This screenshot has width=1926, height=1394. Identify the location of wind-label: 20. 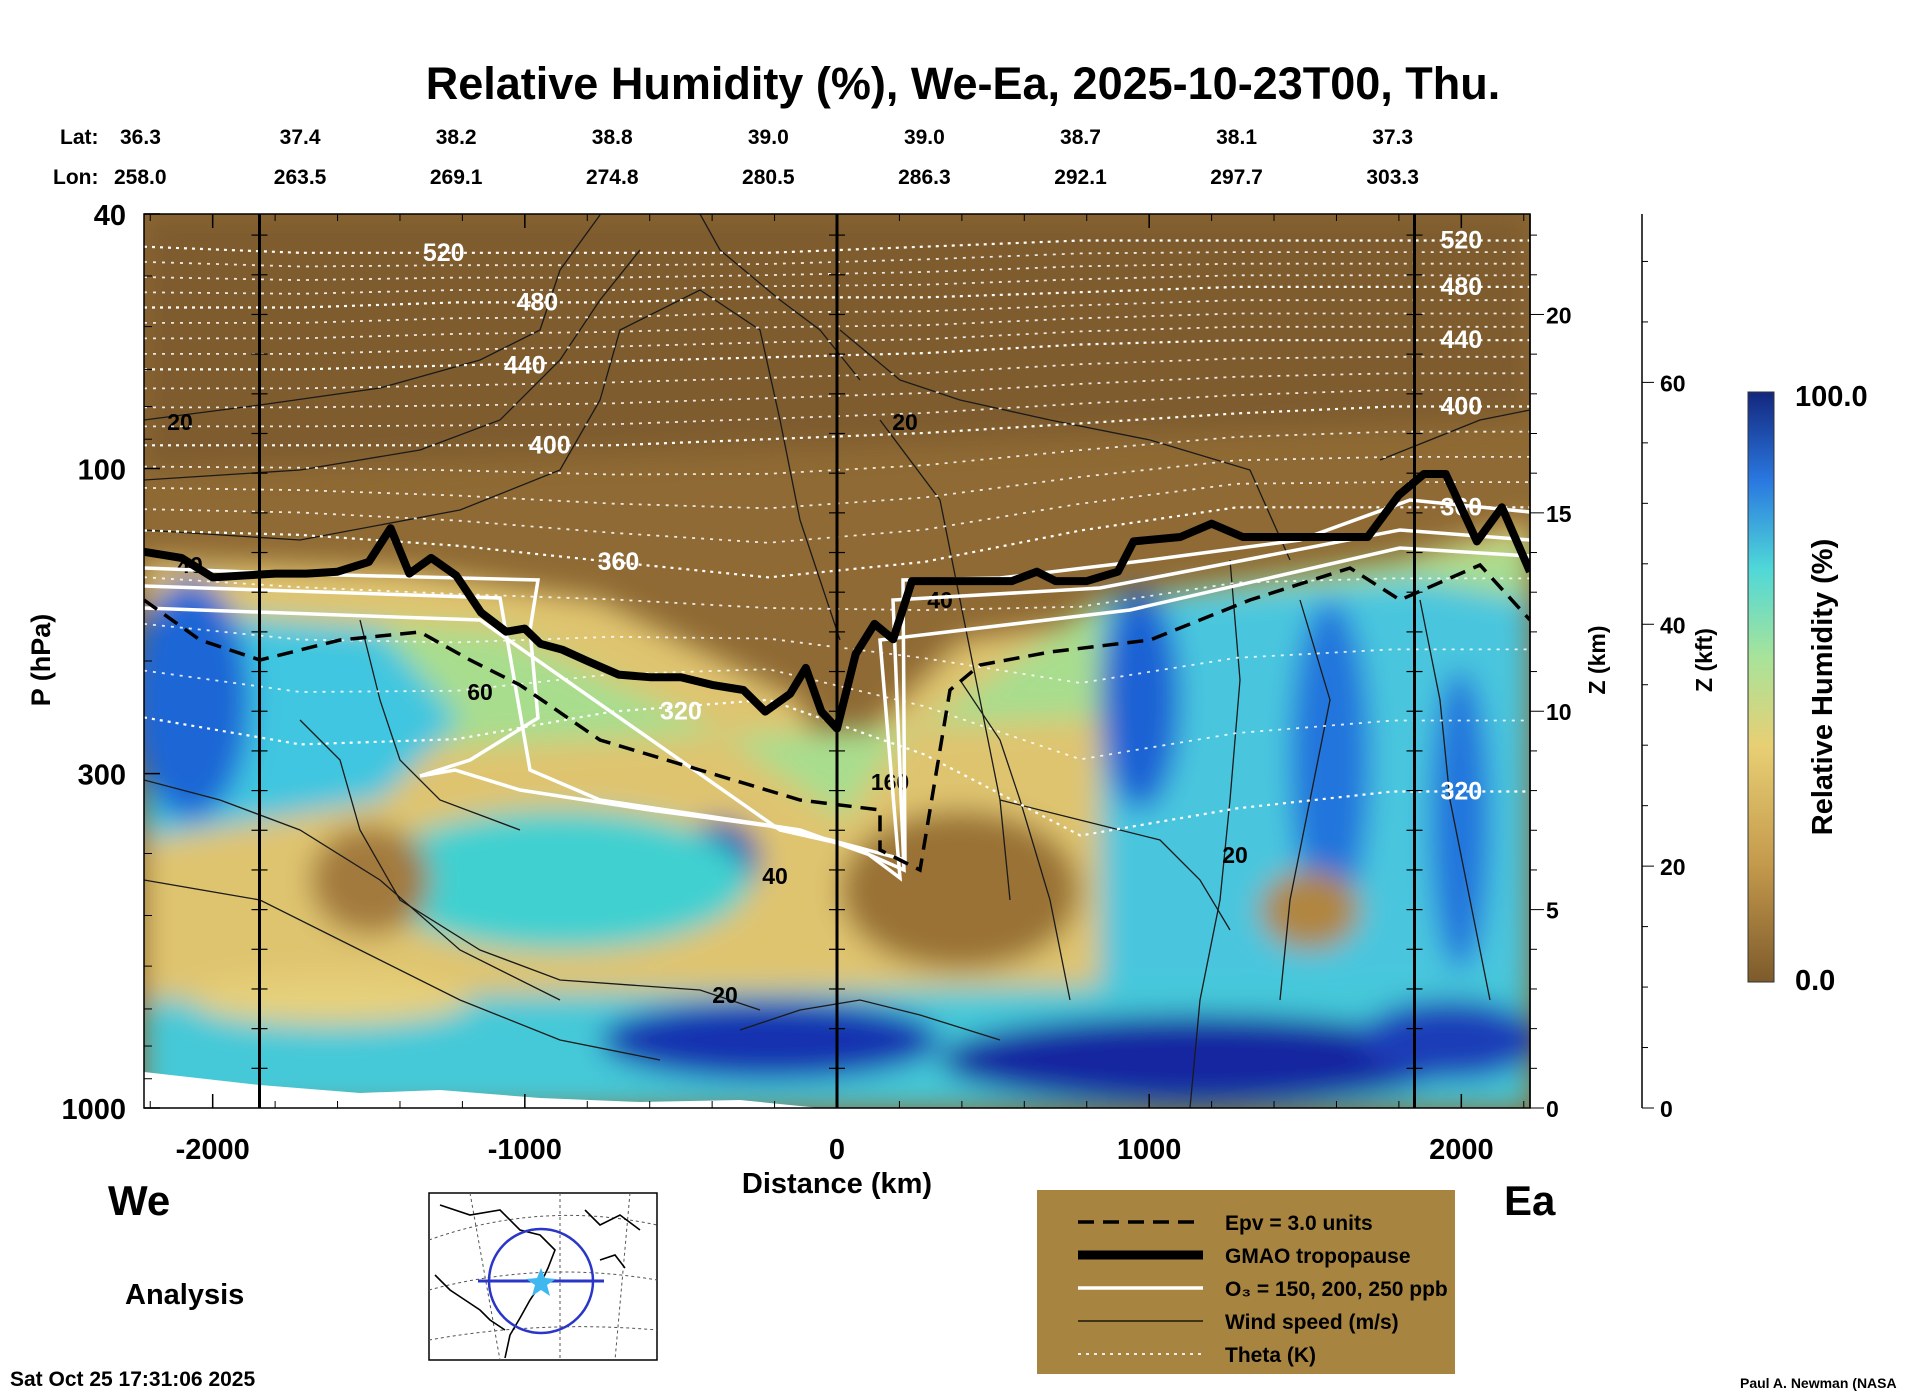
(905, 422).